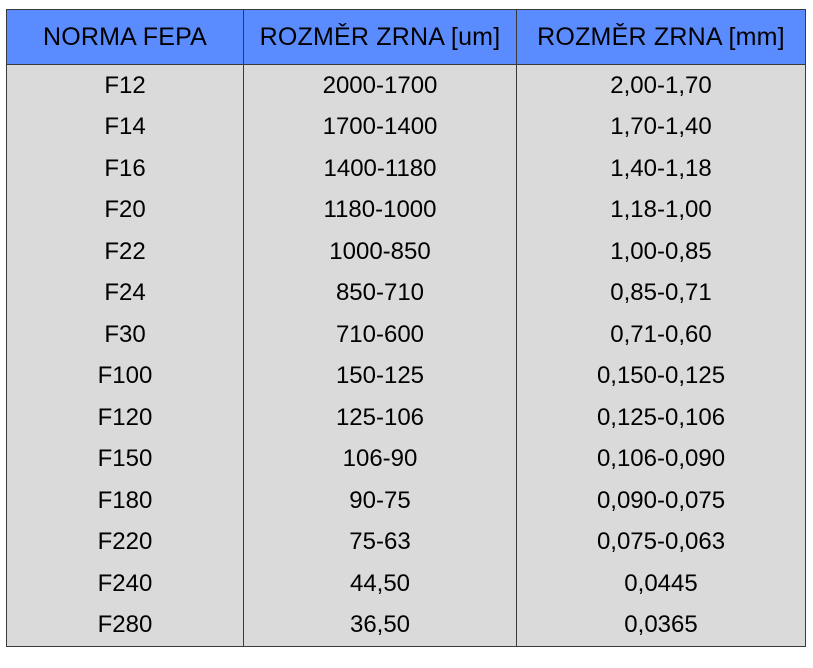 The height and width of the screenshot is (668, 813). What do you see at coordinates (125, 37) in the screenshot?
I see `header-fepa-standard: NORMA FEPA` at bounding box center [125, 37].